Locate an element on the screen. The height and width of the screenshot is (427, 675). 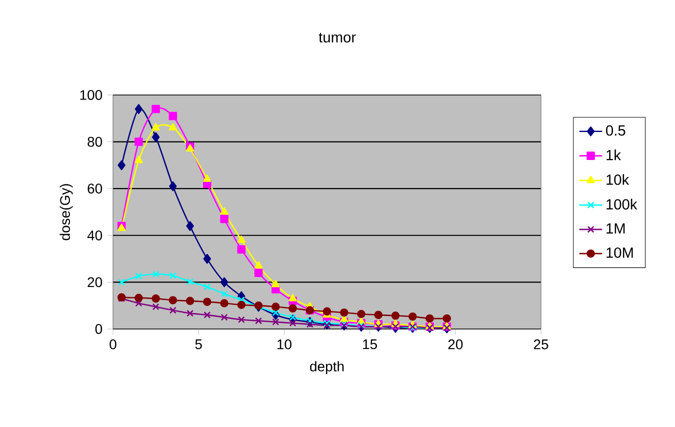
x-tick-label: 5 is located at coordinates (198, 344).